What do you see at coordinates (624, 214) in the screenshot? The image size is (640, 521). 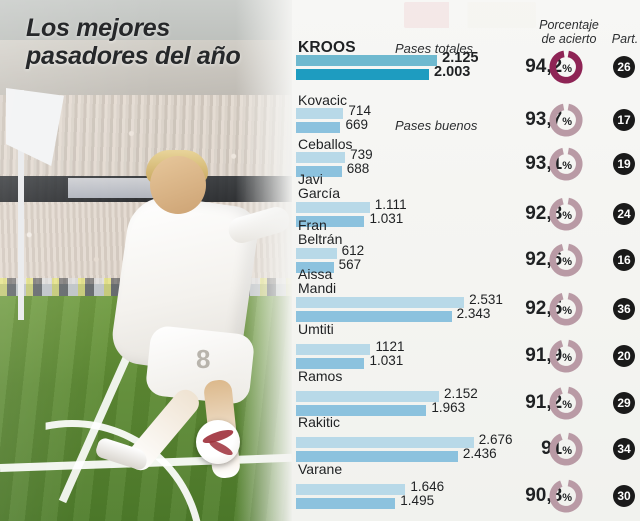 I see `participation-badge: 24` at bounding box center [624, 214].